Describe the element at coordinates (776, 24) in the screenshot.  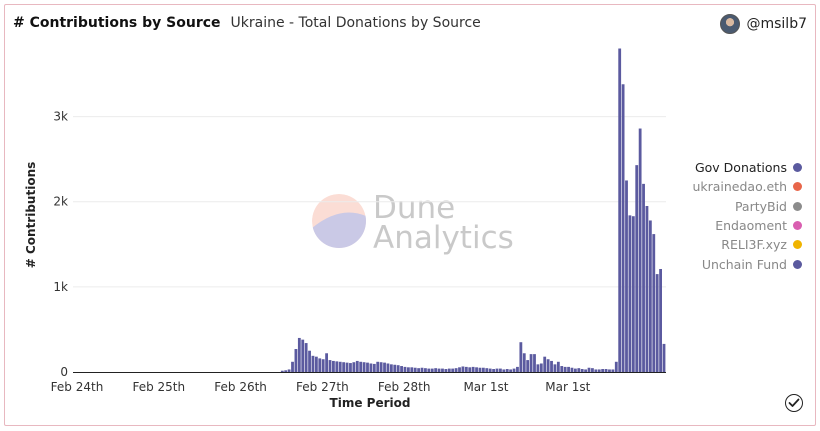
I see `author-username: @msilb7` at that location.